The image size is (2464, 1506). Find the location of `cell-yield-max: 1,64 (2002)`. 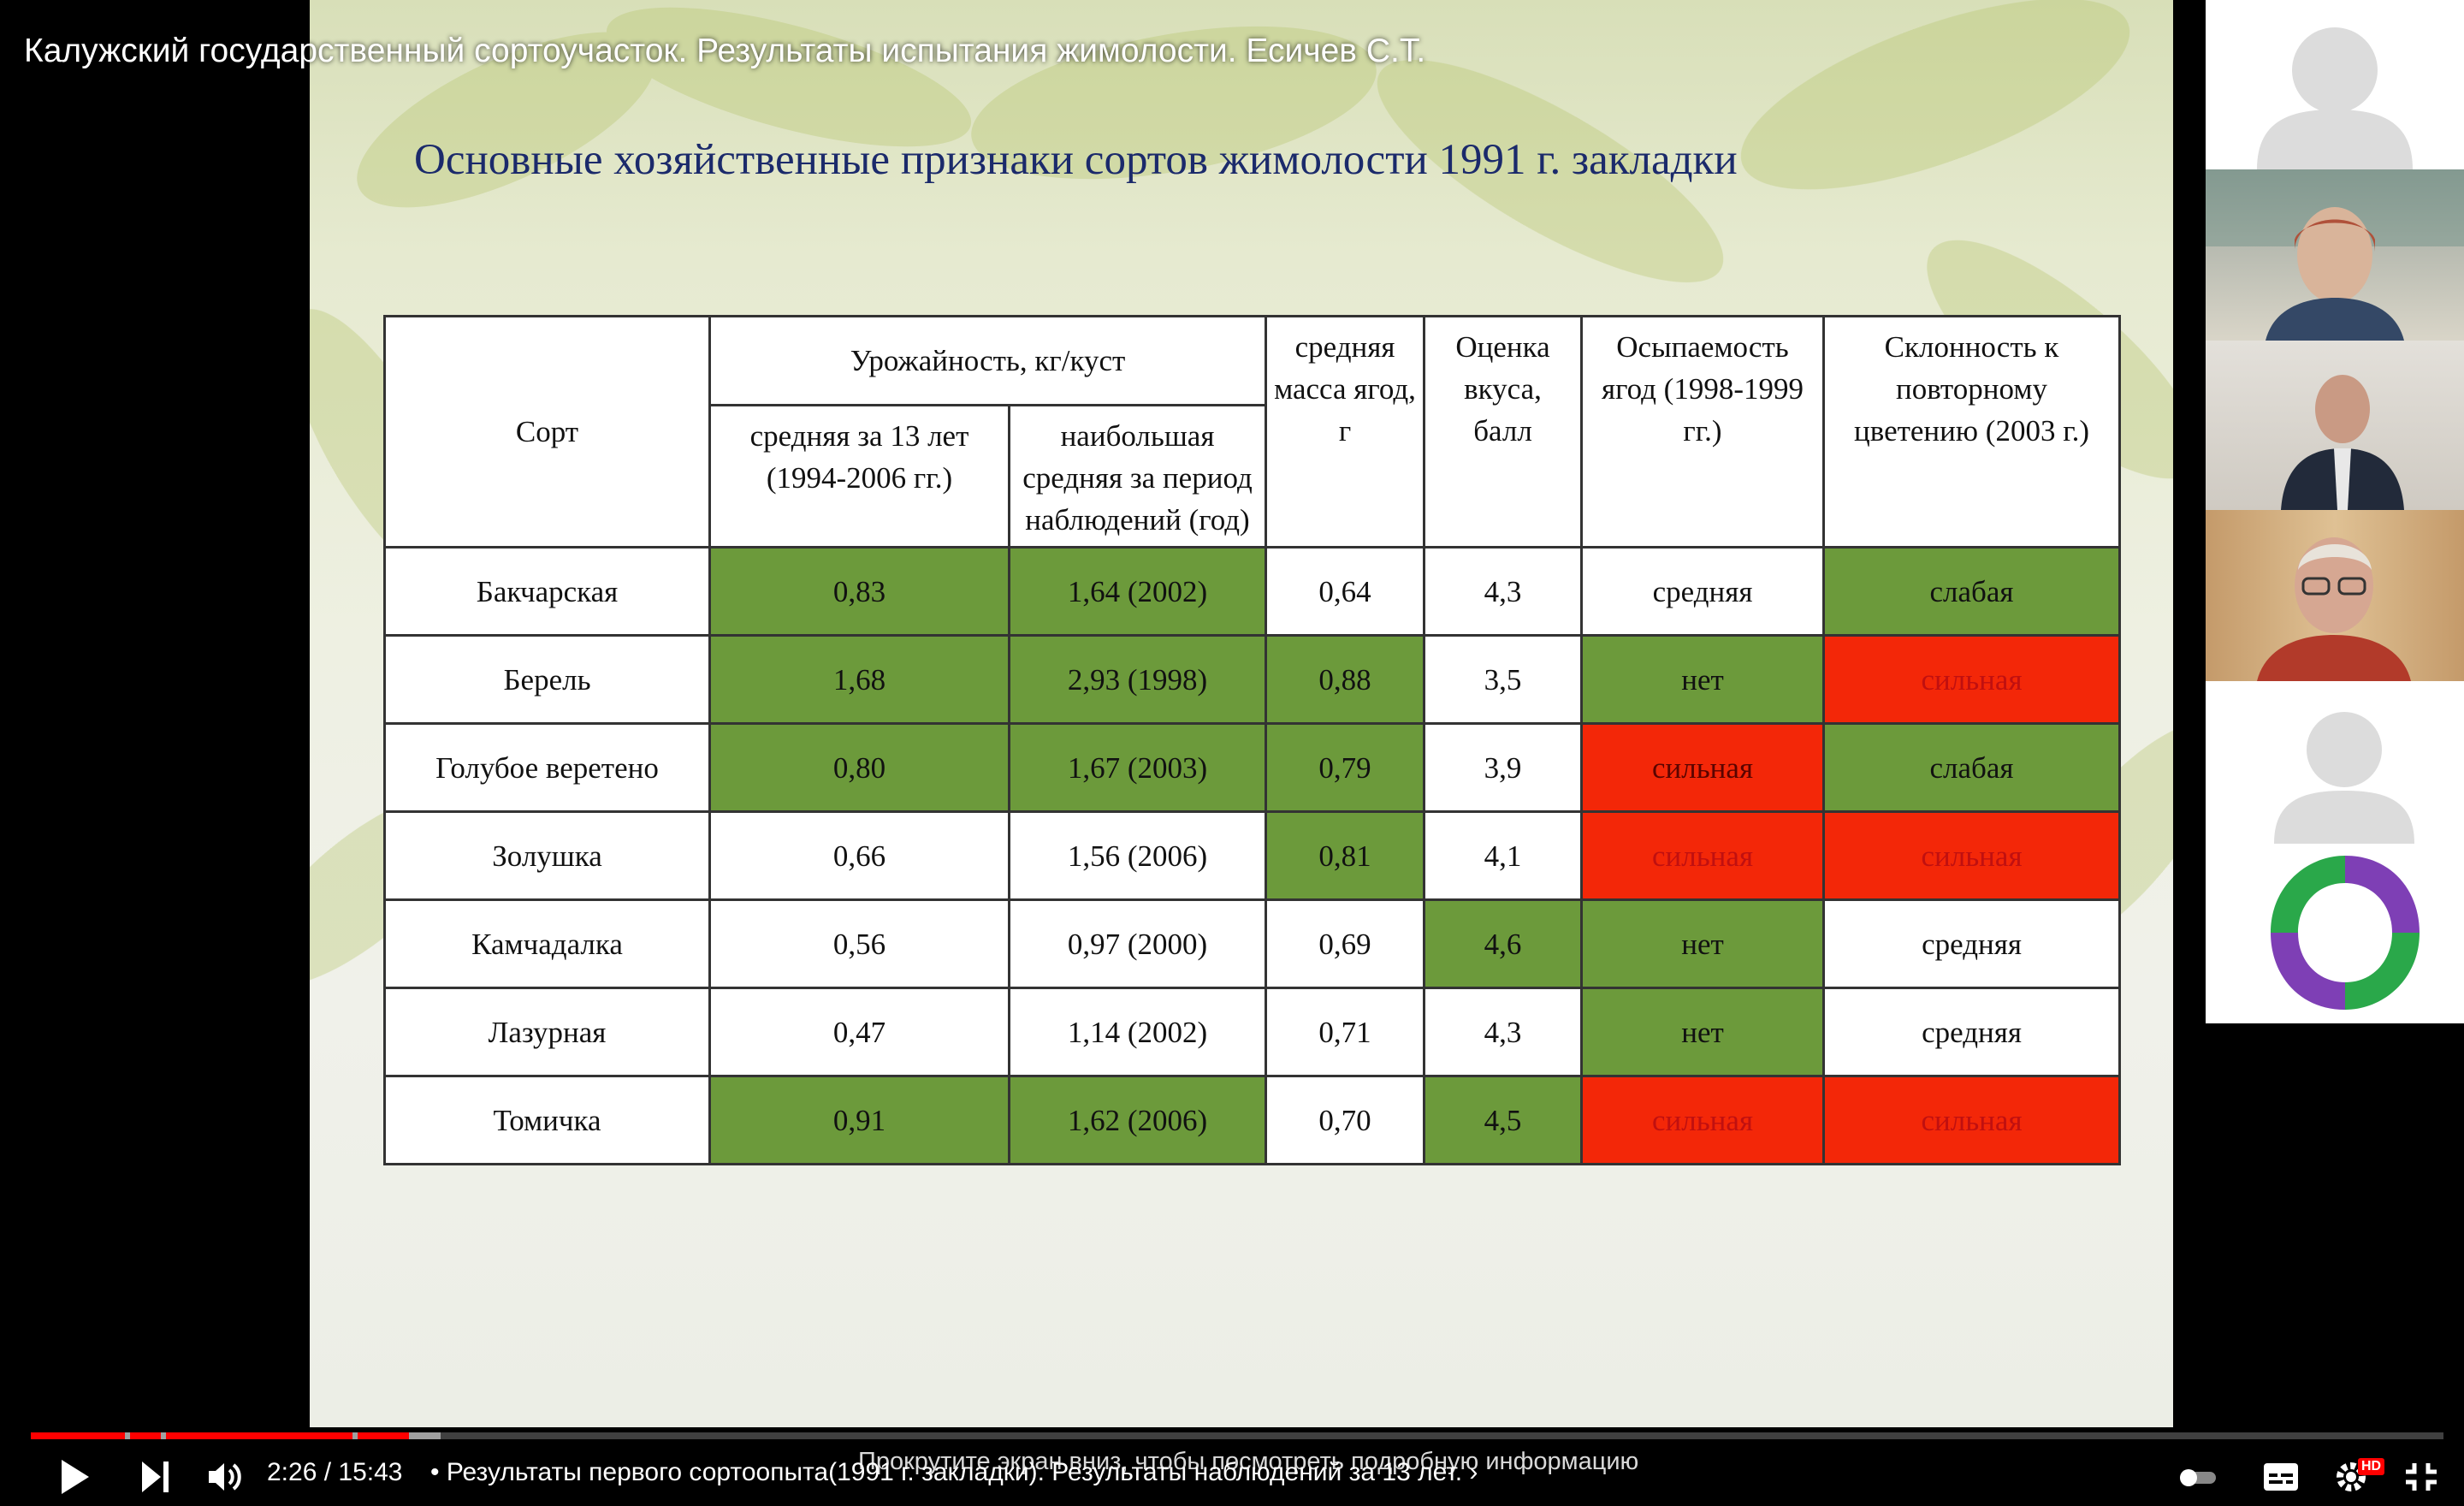

cell-yield-max: 1,64 (2002) is located at coordinates (1137, 591).